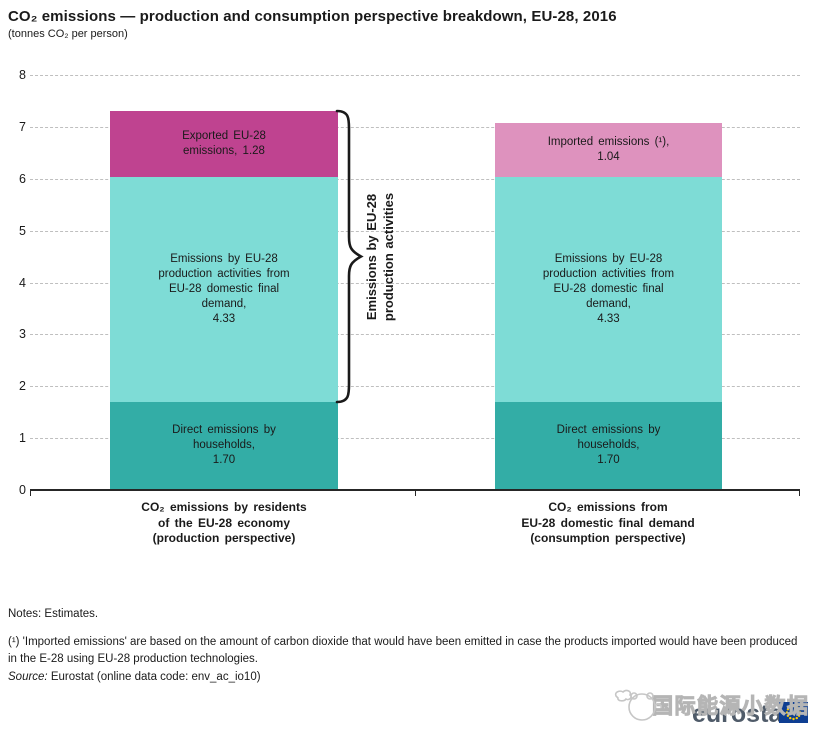  I want to click on brace-label: Emissions by EU-28 production activities, so click(380, 257).